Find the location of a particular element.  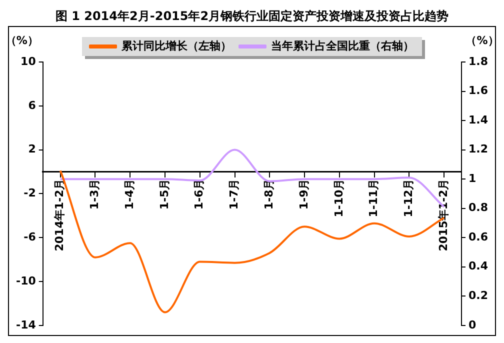

x-tick-label: 1-12月 is located at coordinates (409, 198).